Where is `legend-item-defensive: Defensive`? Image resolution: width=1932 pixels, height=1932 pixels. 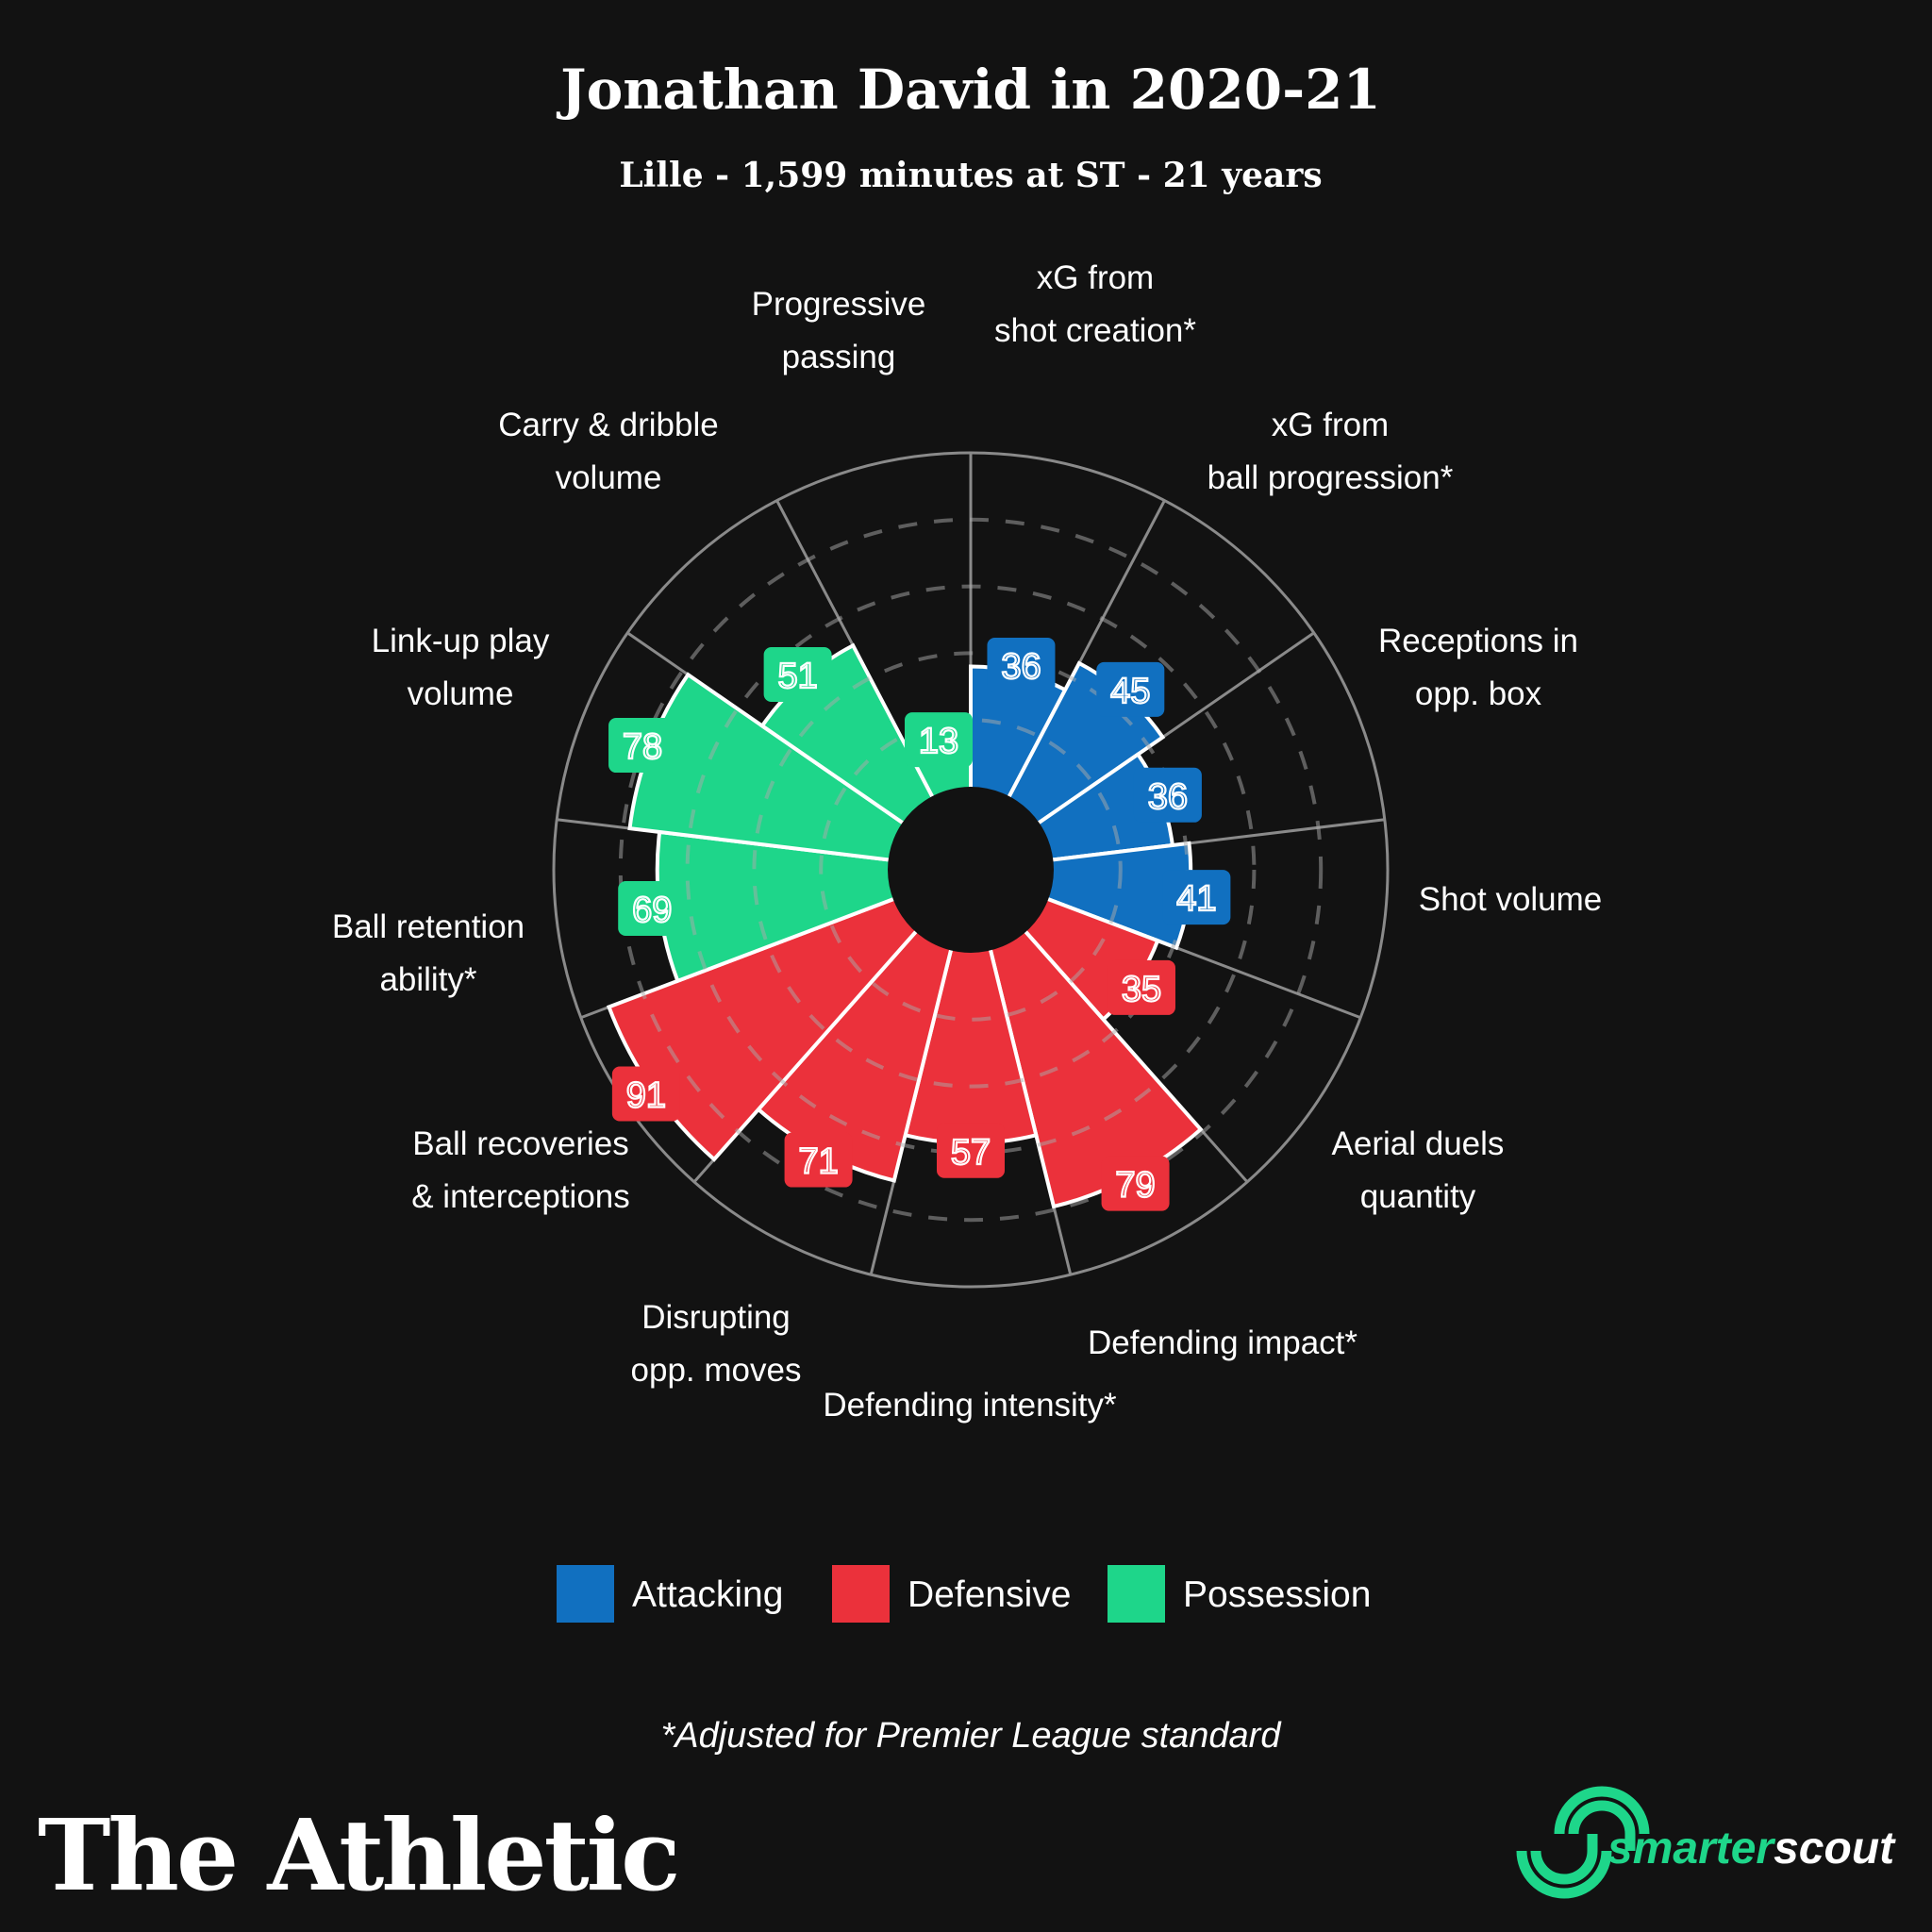 legend-item-defensive: Defensive is located at coordinates (952, 1594).